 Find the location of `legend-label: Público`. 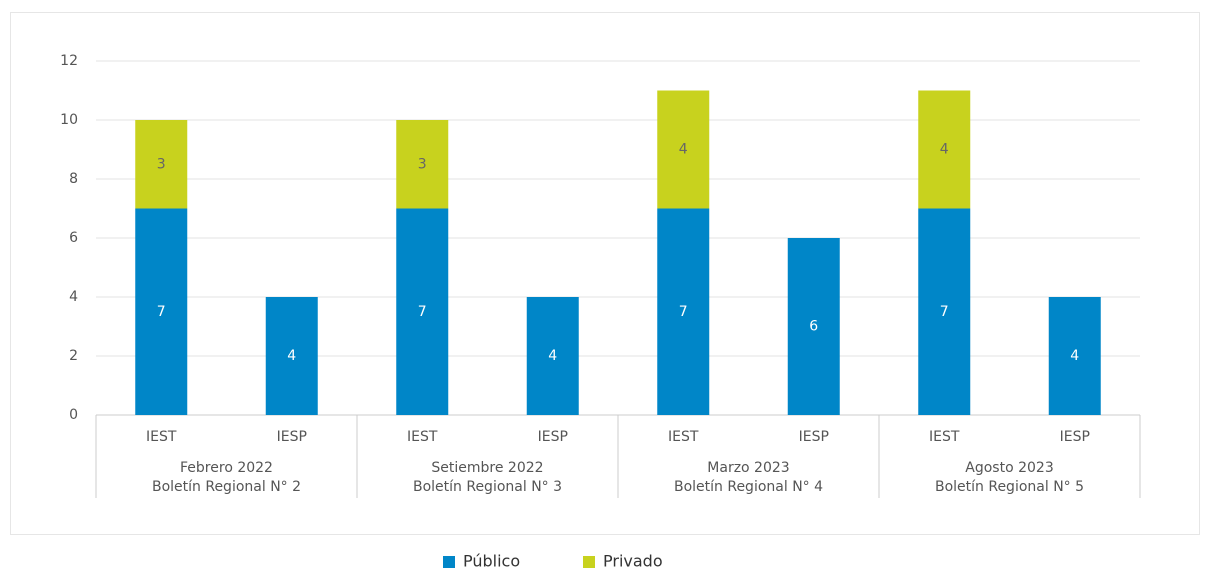

legend-label: Público is located at coordinates (491, 560).